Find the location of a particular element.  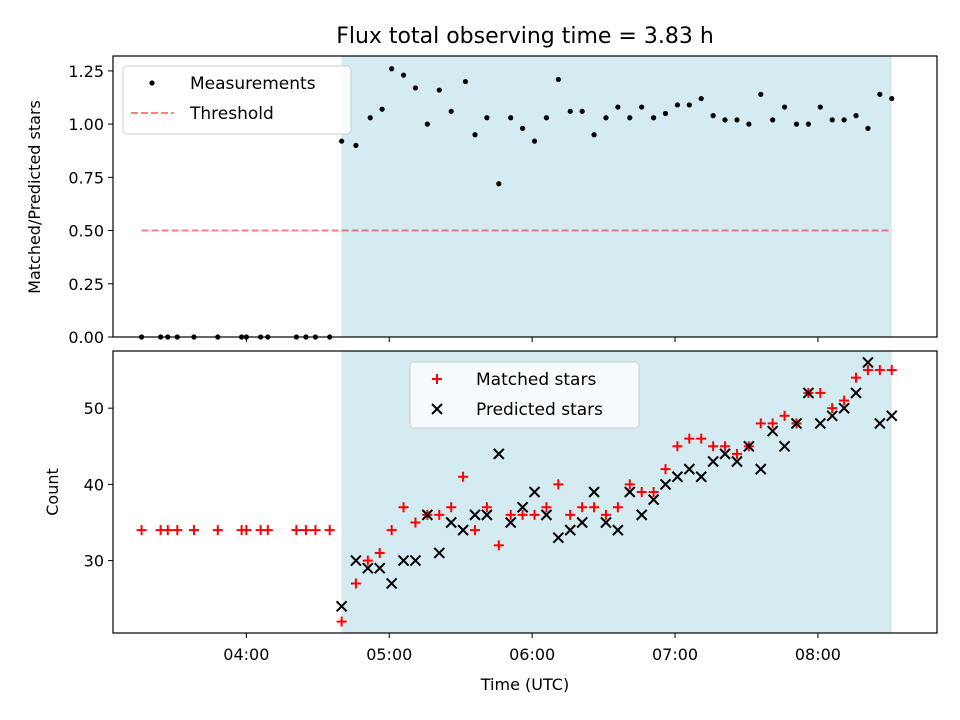

count-x-tick-label: 06:00 is located at coordinates (532, 654).